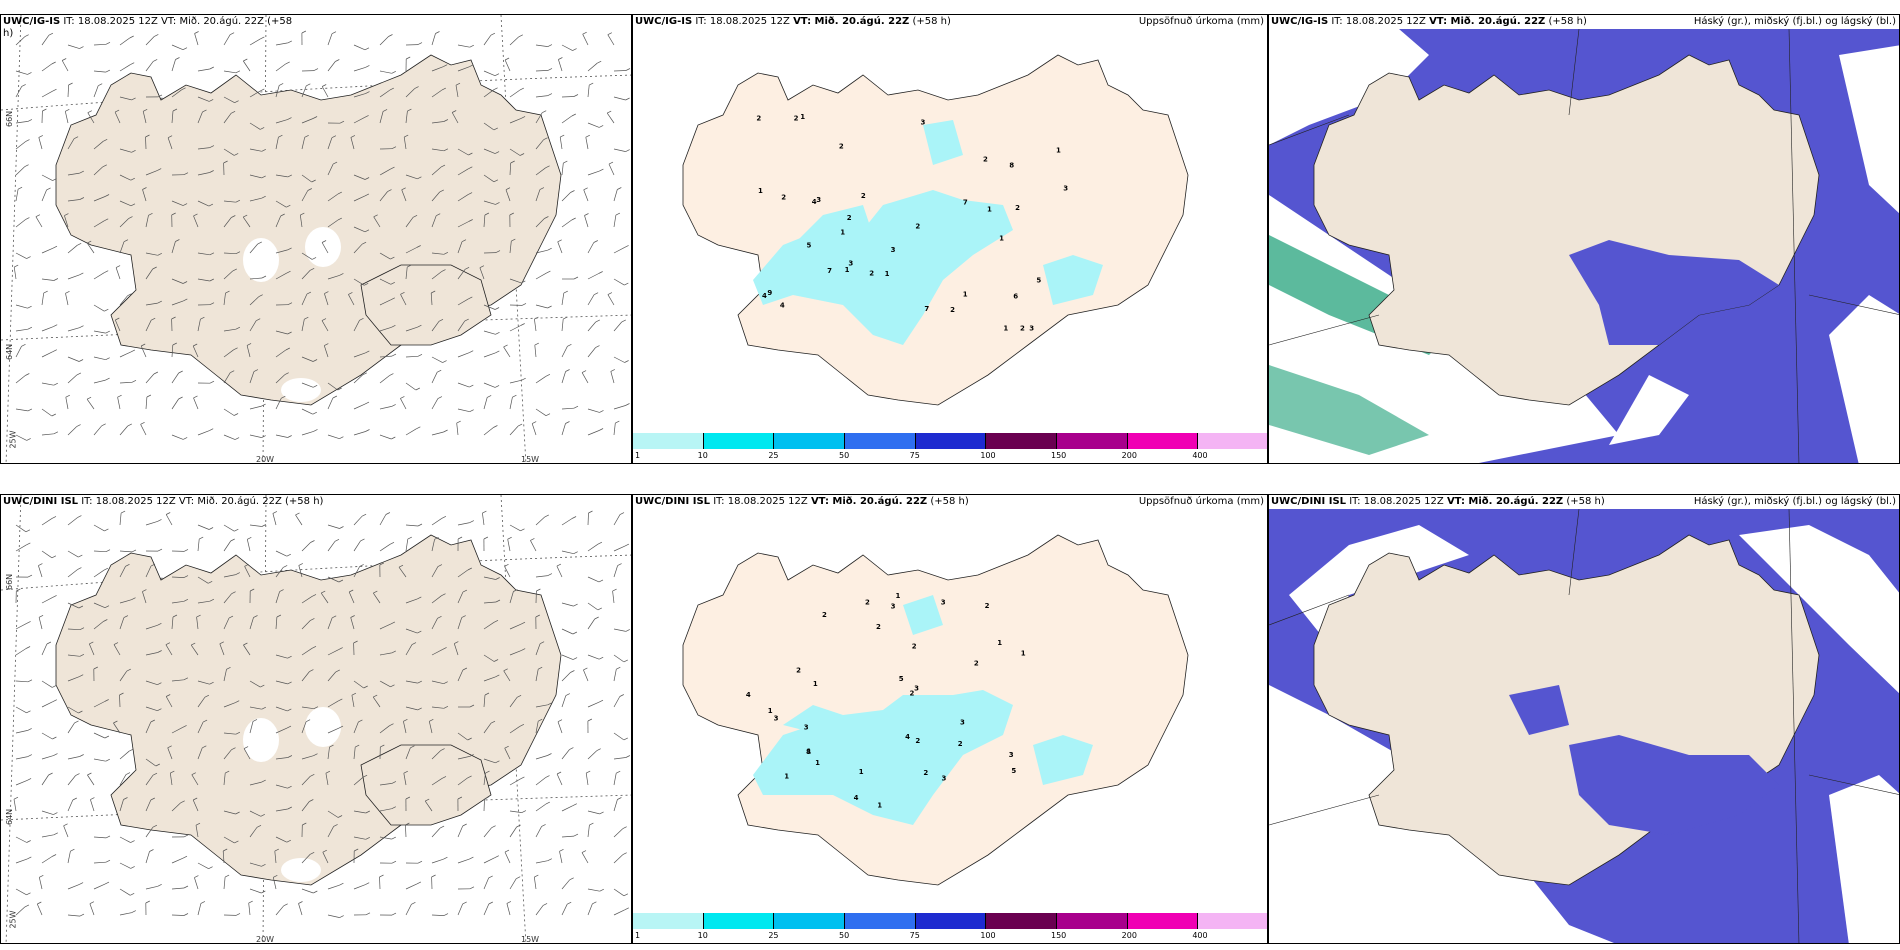 The height and width of the screenshot is (950, 1900). What do you see at coordinates (808, 752) in the screenshot?
I see `precip-value-label: 8` at bounding box center [808, 752].